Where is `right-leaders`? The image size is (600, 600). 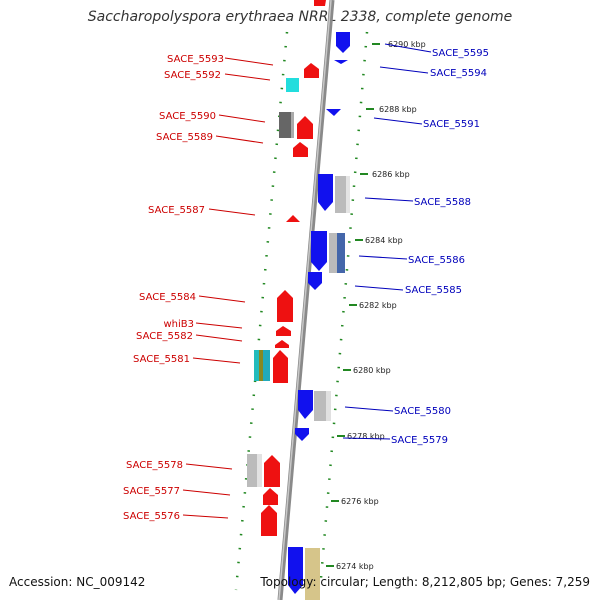
right-leaders is located at coordinates (387, 241).